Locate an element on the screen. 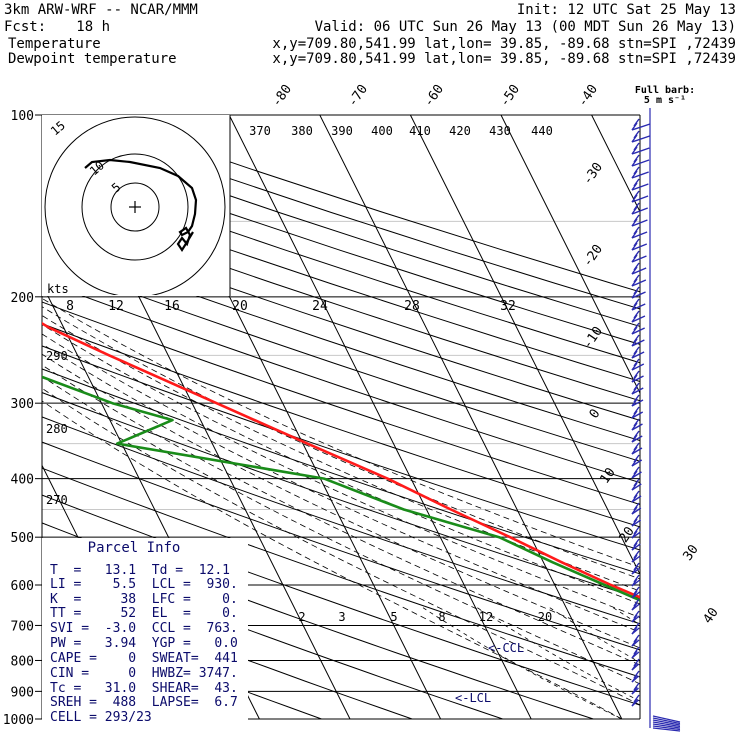  parcel-row-6: PW = 3.94 YGP = 0.0 is located at coordinates (144, 643).